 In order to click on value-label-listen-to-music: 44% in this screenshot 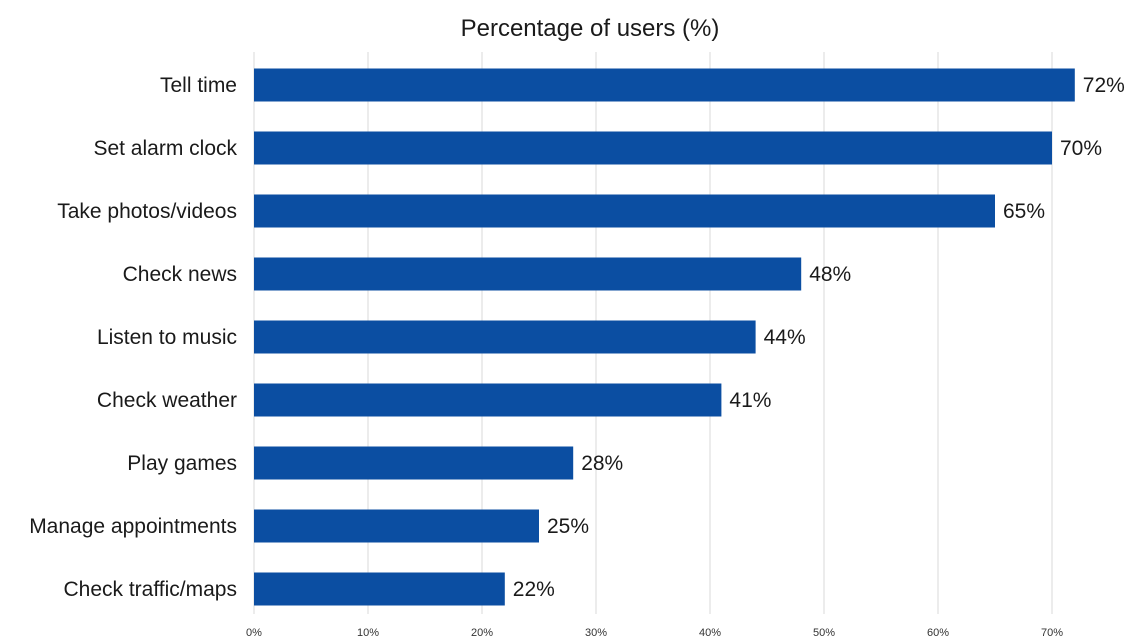, I will do `click(785, 337)`.